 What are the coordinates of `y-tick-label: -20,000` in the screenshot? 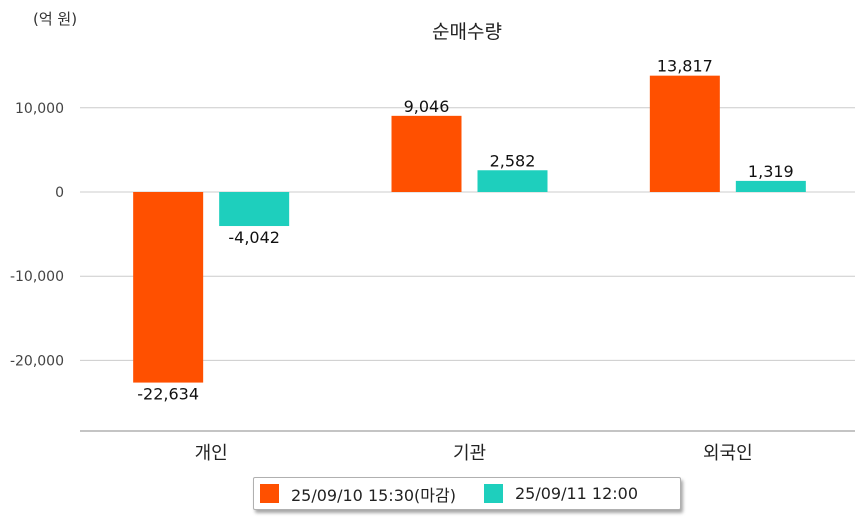 It's located at (37, 361).